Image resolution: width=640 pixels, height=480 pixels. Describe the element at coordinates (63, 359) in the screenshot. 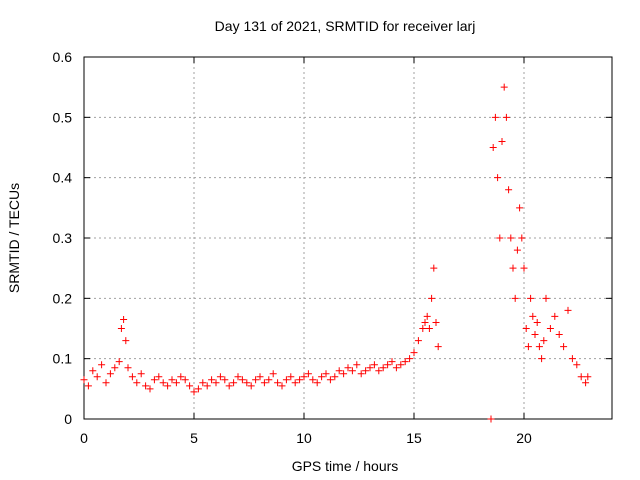

I see `y-tick-label: 0.1` at that location.